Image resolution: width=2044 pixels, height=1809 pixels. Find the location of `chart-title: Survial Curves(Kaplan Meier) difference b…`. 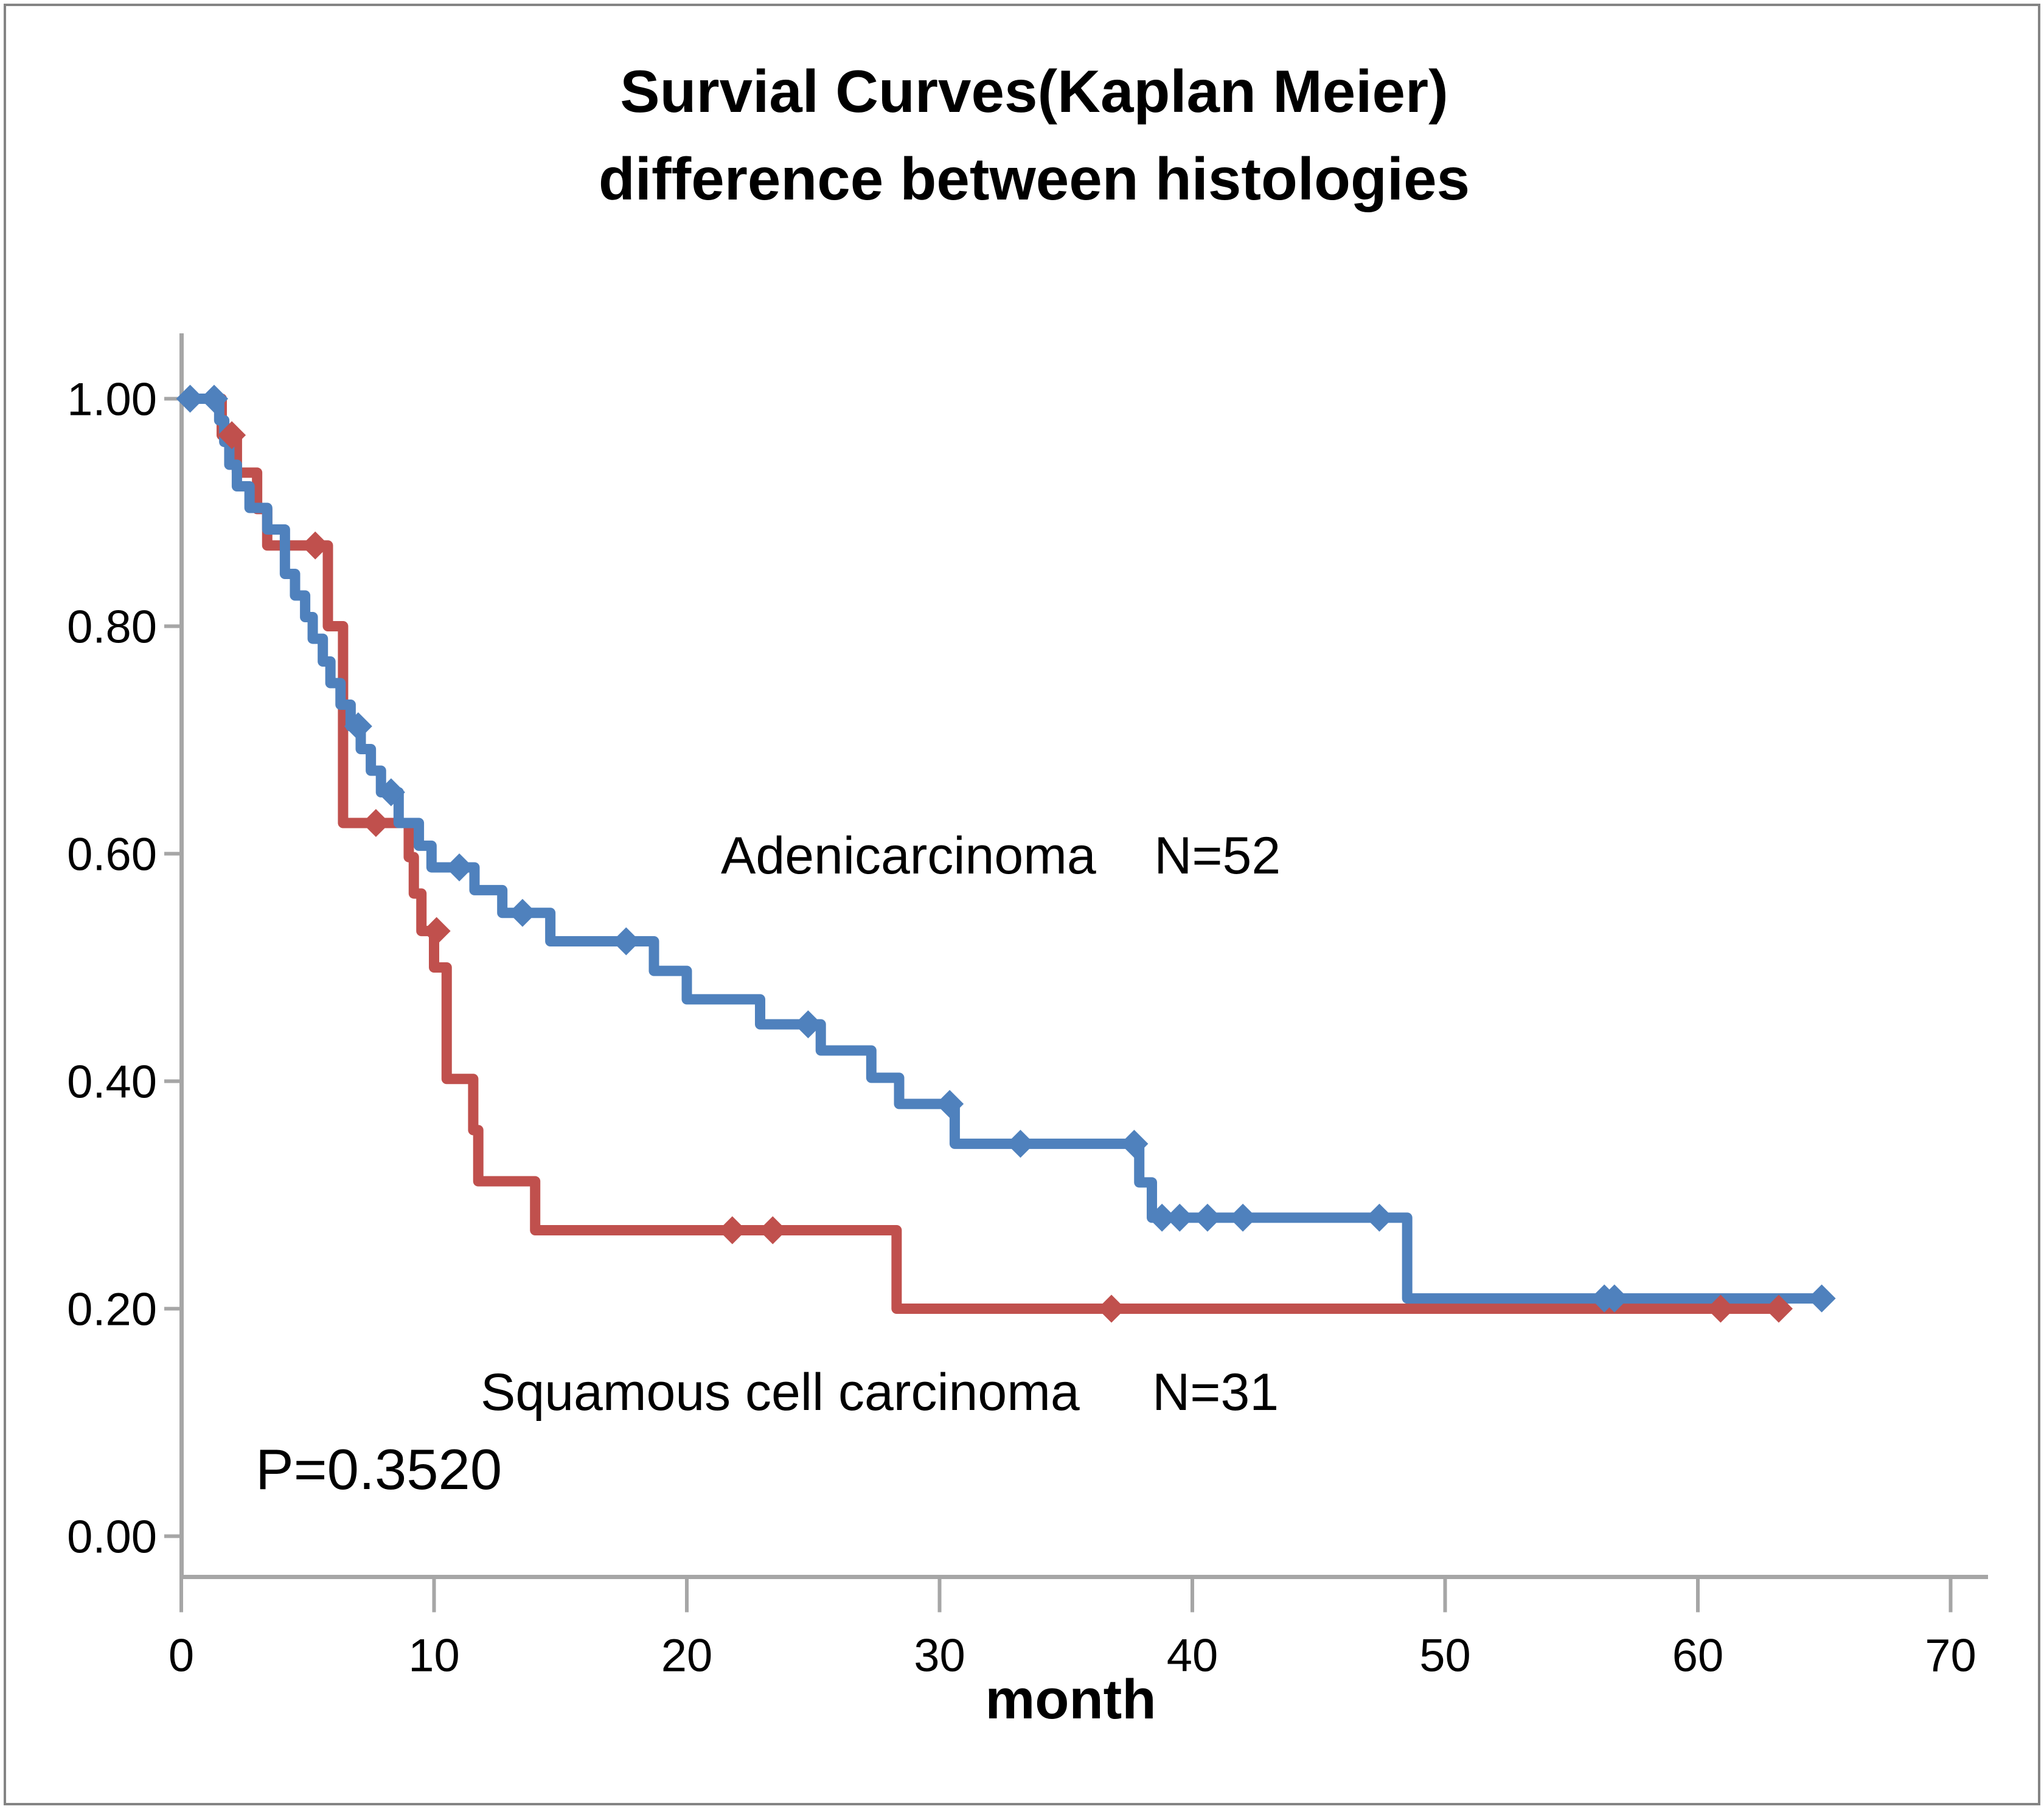

chart-title: Survial Curves(Kaplan Meier) difference b… is located at coordinates (1034, 135).